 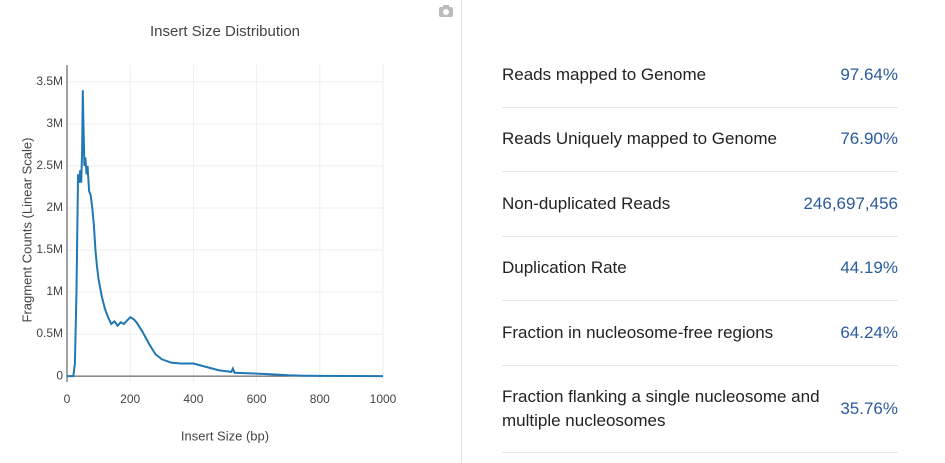 What do you see at coordinates (869, 408) in the screenshot?
I see `stats-value: 35.76%` at bounding box center [869, 408].